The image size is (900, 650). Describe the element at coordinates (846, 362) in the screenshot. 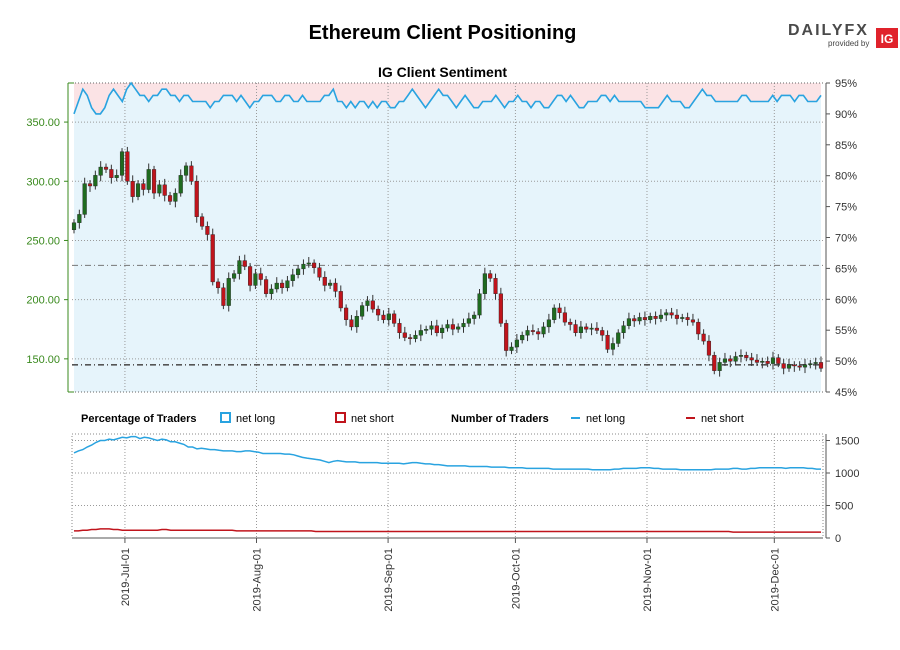

I see `pct-tick-label: 50%` at that location.